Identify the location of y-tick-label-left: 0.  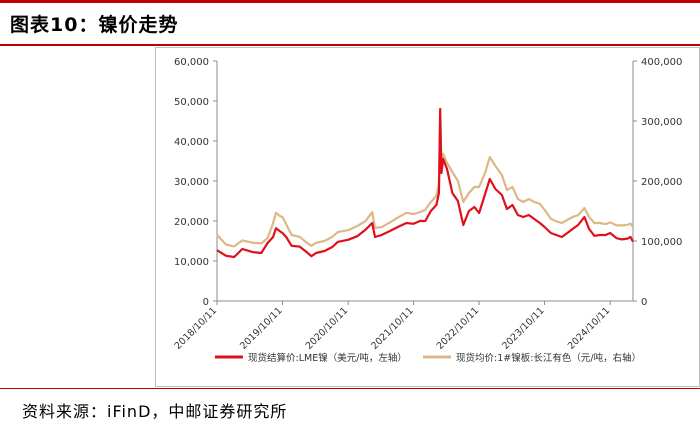
(206, 302).